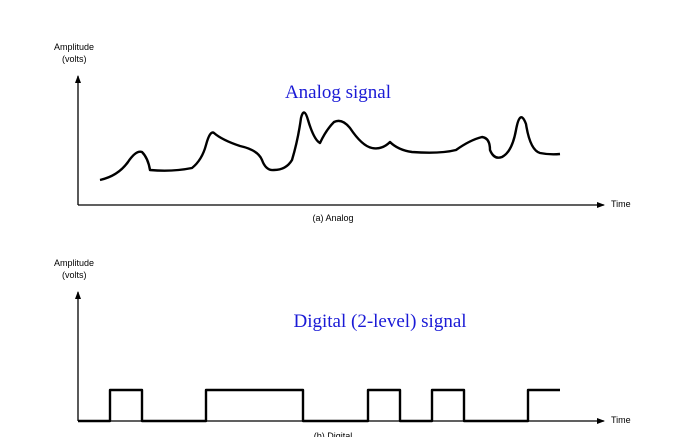  I want to click on caption: (b) Digital, so click(333, 434).